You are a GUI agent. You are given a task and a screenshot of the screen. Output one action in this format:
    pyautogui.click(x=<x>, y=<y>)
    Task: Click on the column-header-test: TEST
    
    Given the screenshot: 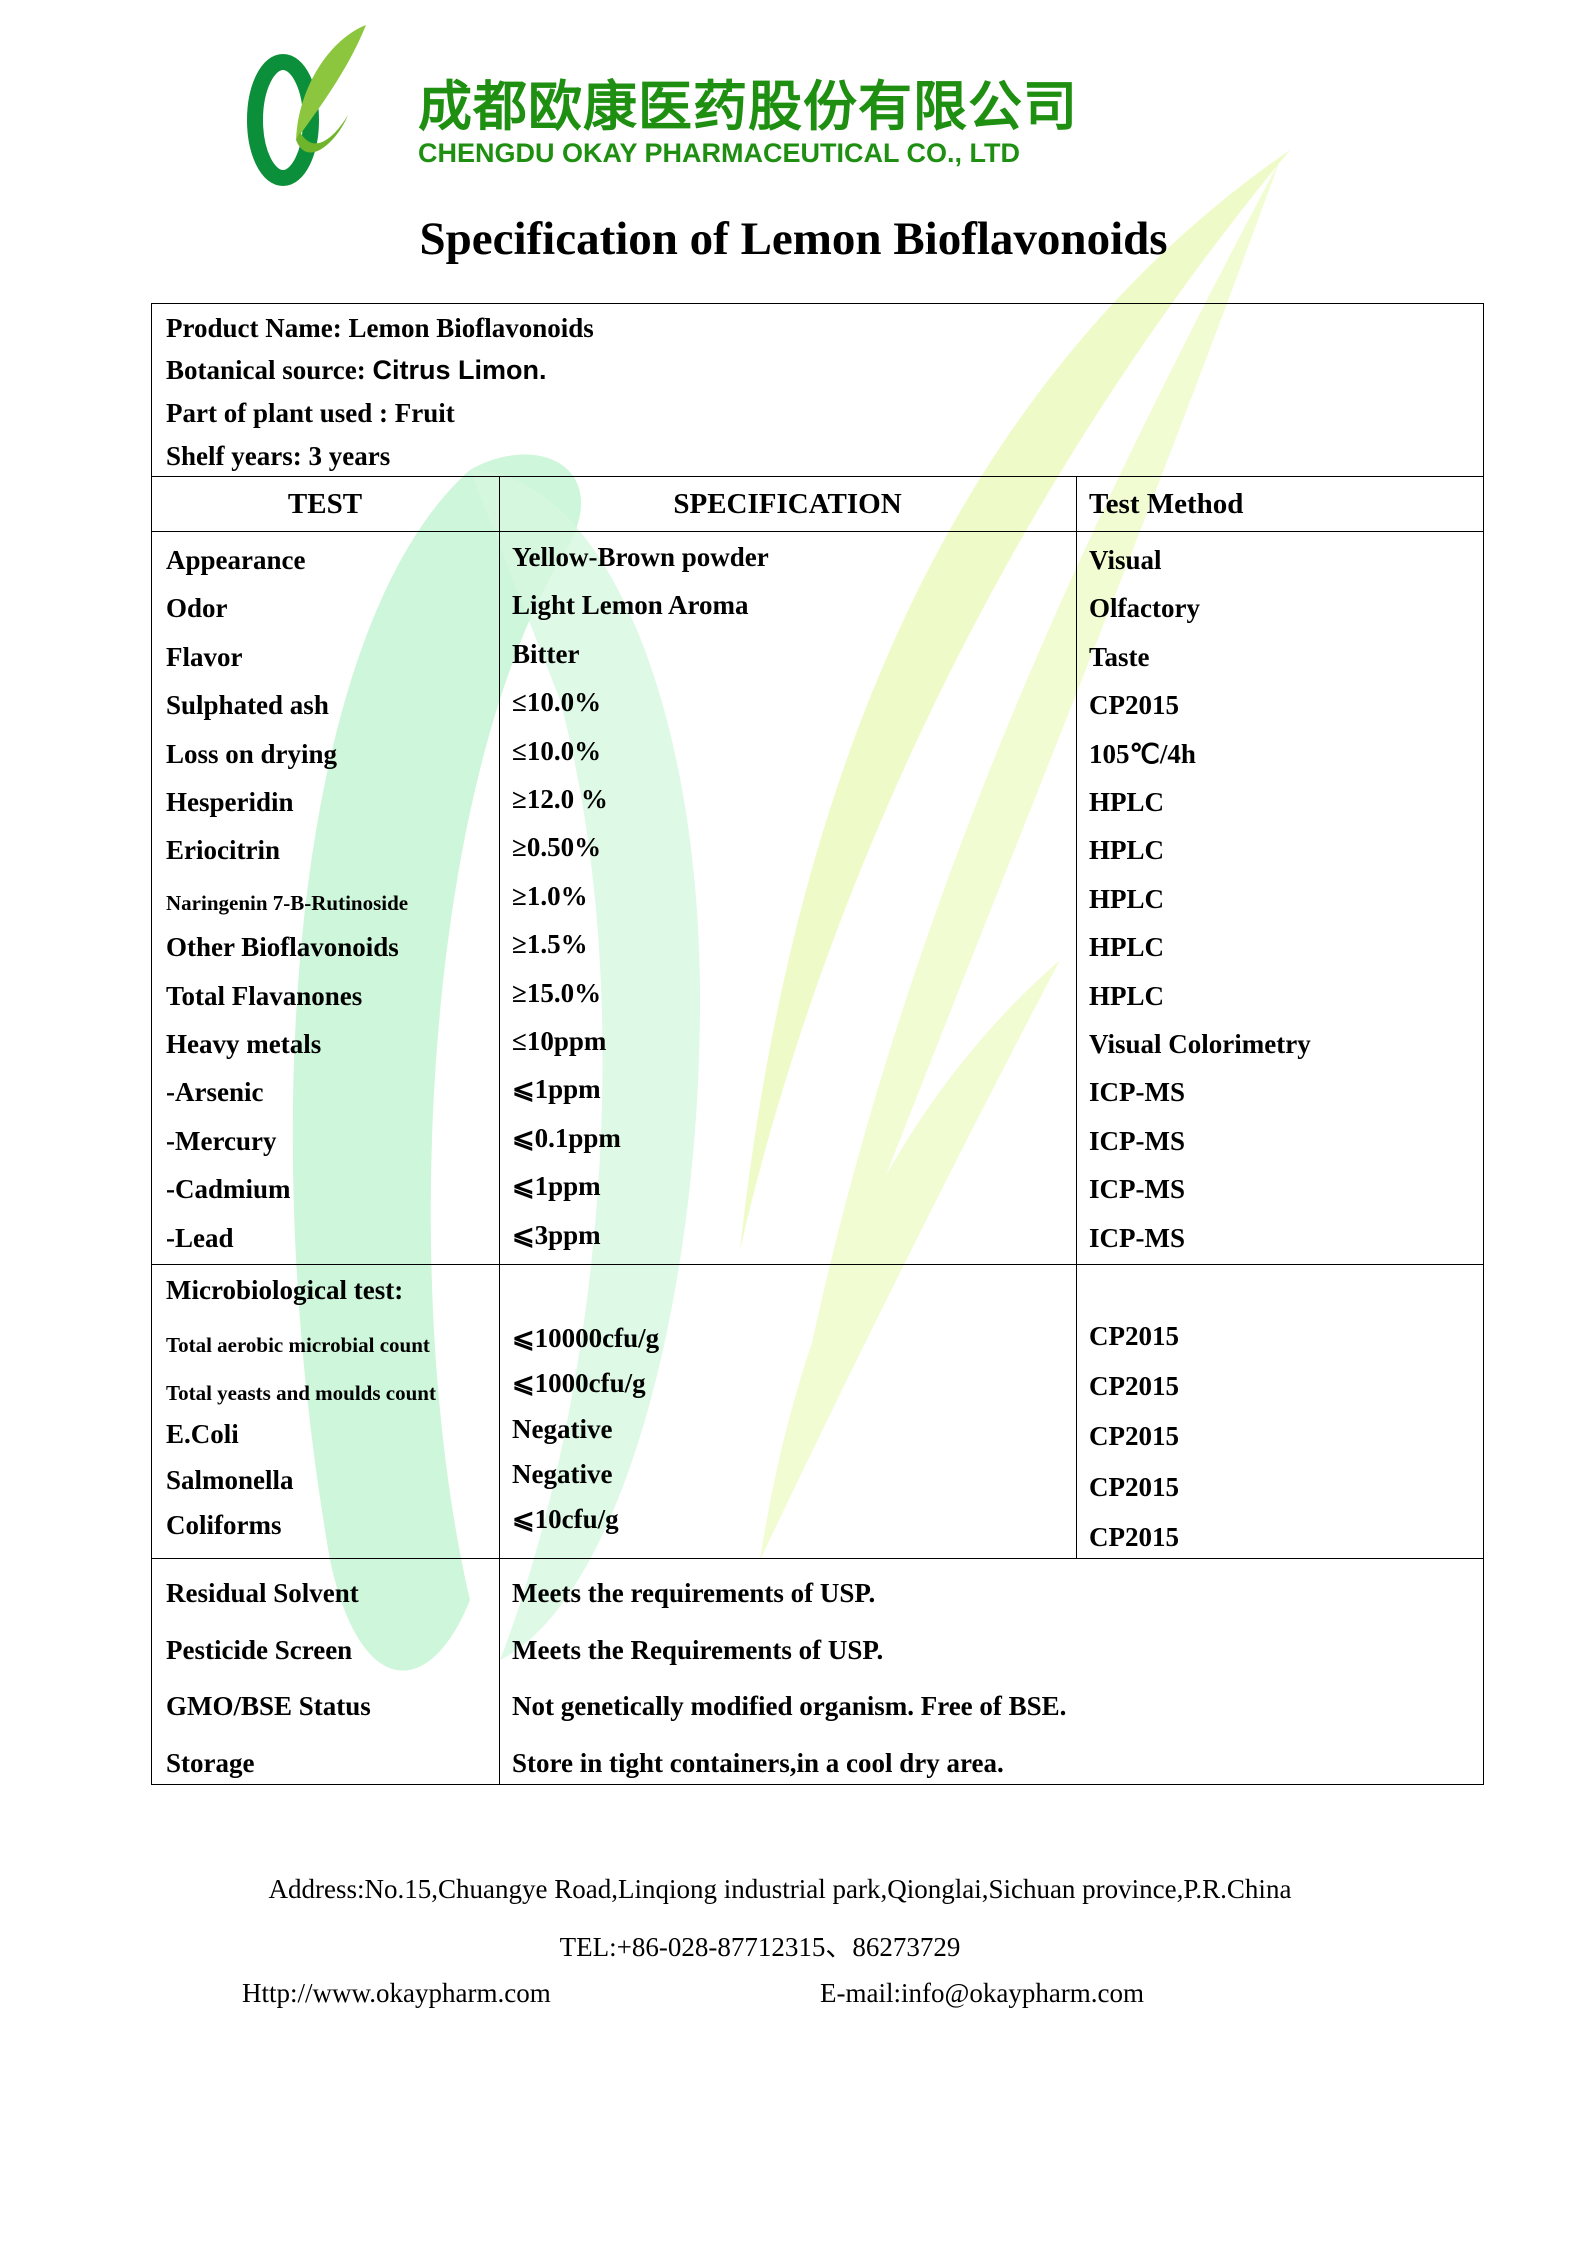 What is the action you would take?
    pyautogui.click(x=325, y=504)
    